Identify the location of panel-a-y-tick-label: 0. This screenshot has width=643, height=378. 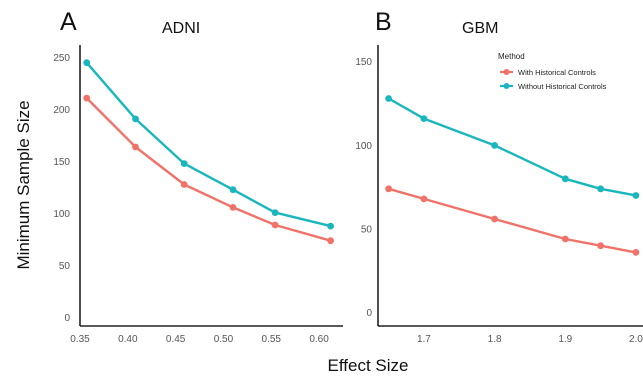
(67, 318).